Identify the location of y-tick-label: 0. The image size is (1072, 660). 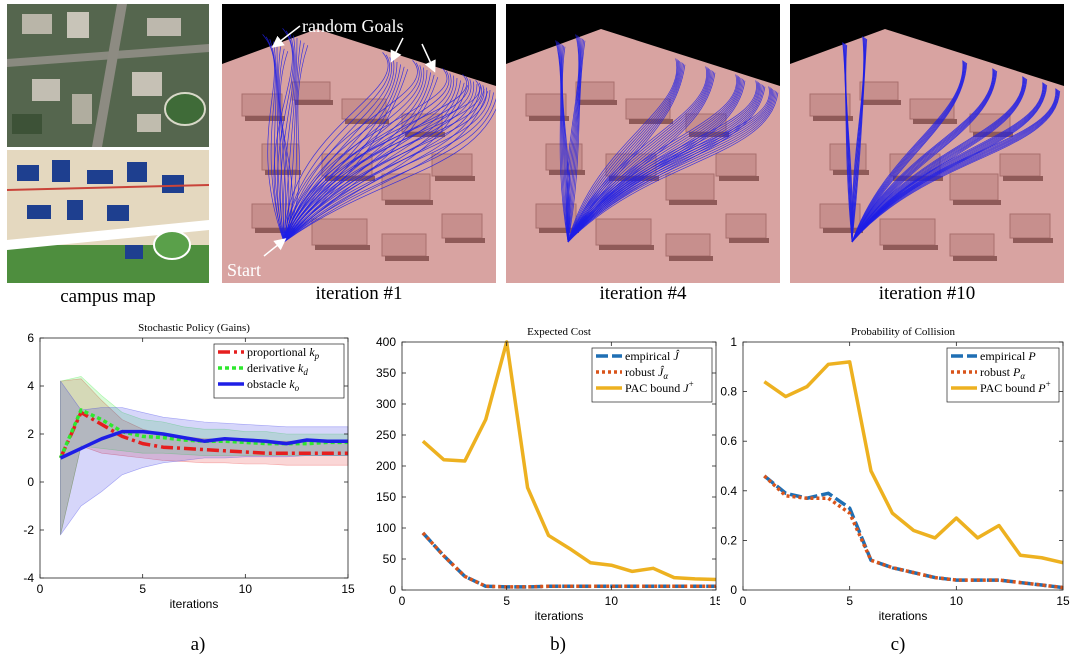
(30, 482).